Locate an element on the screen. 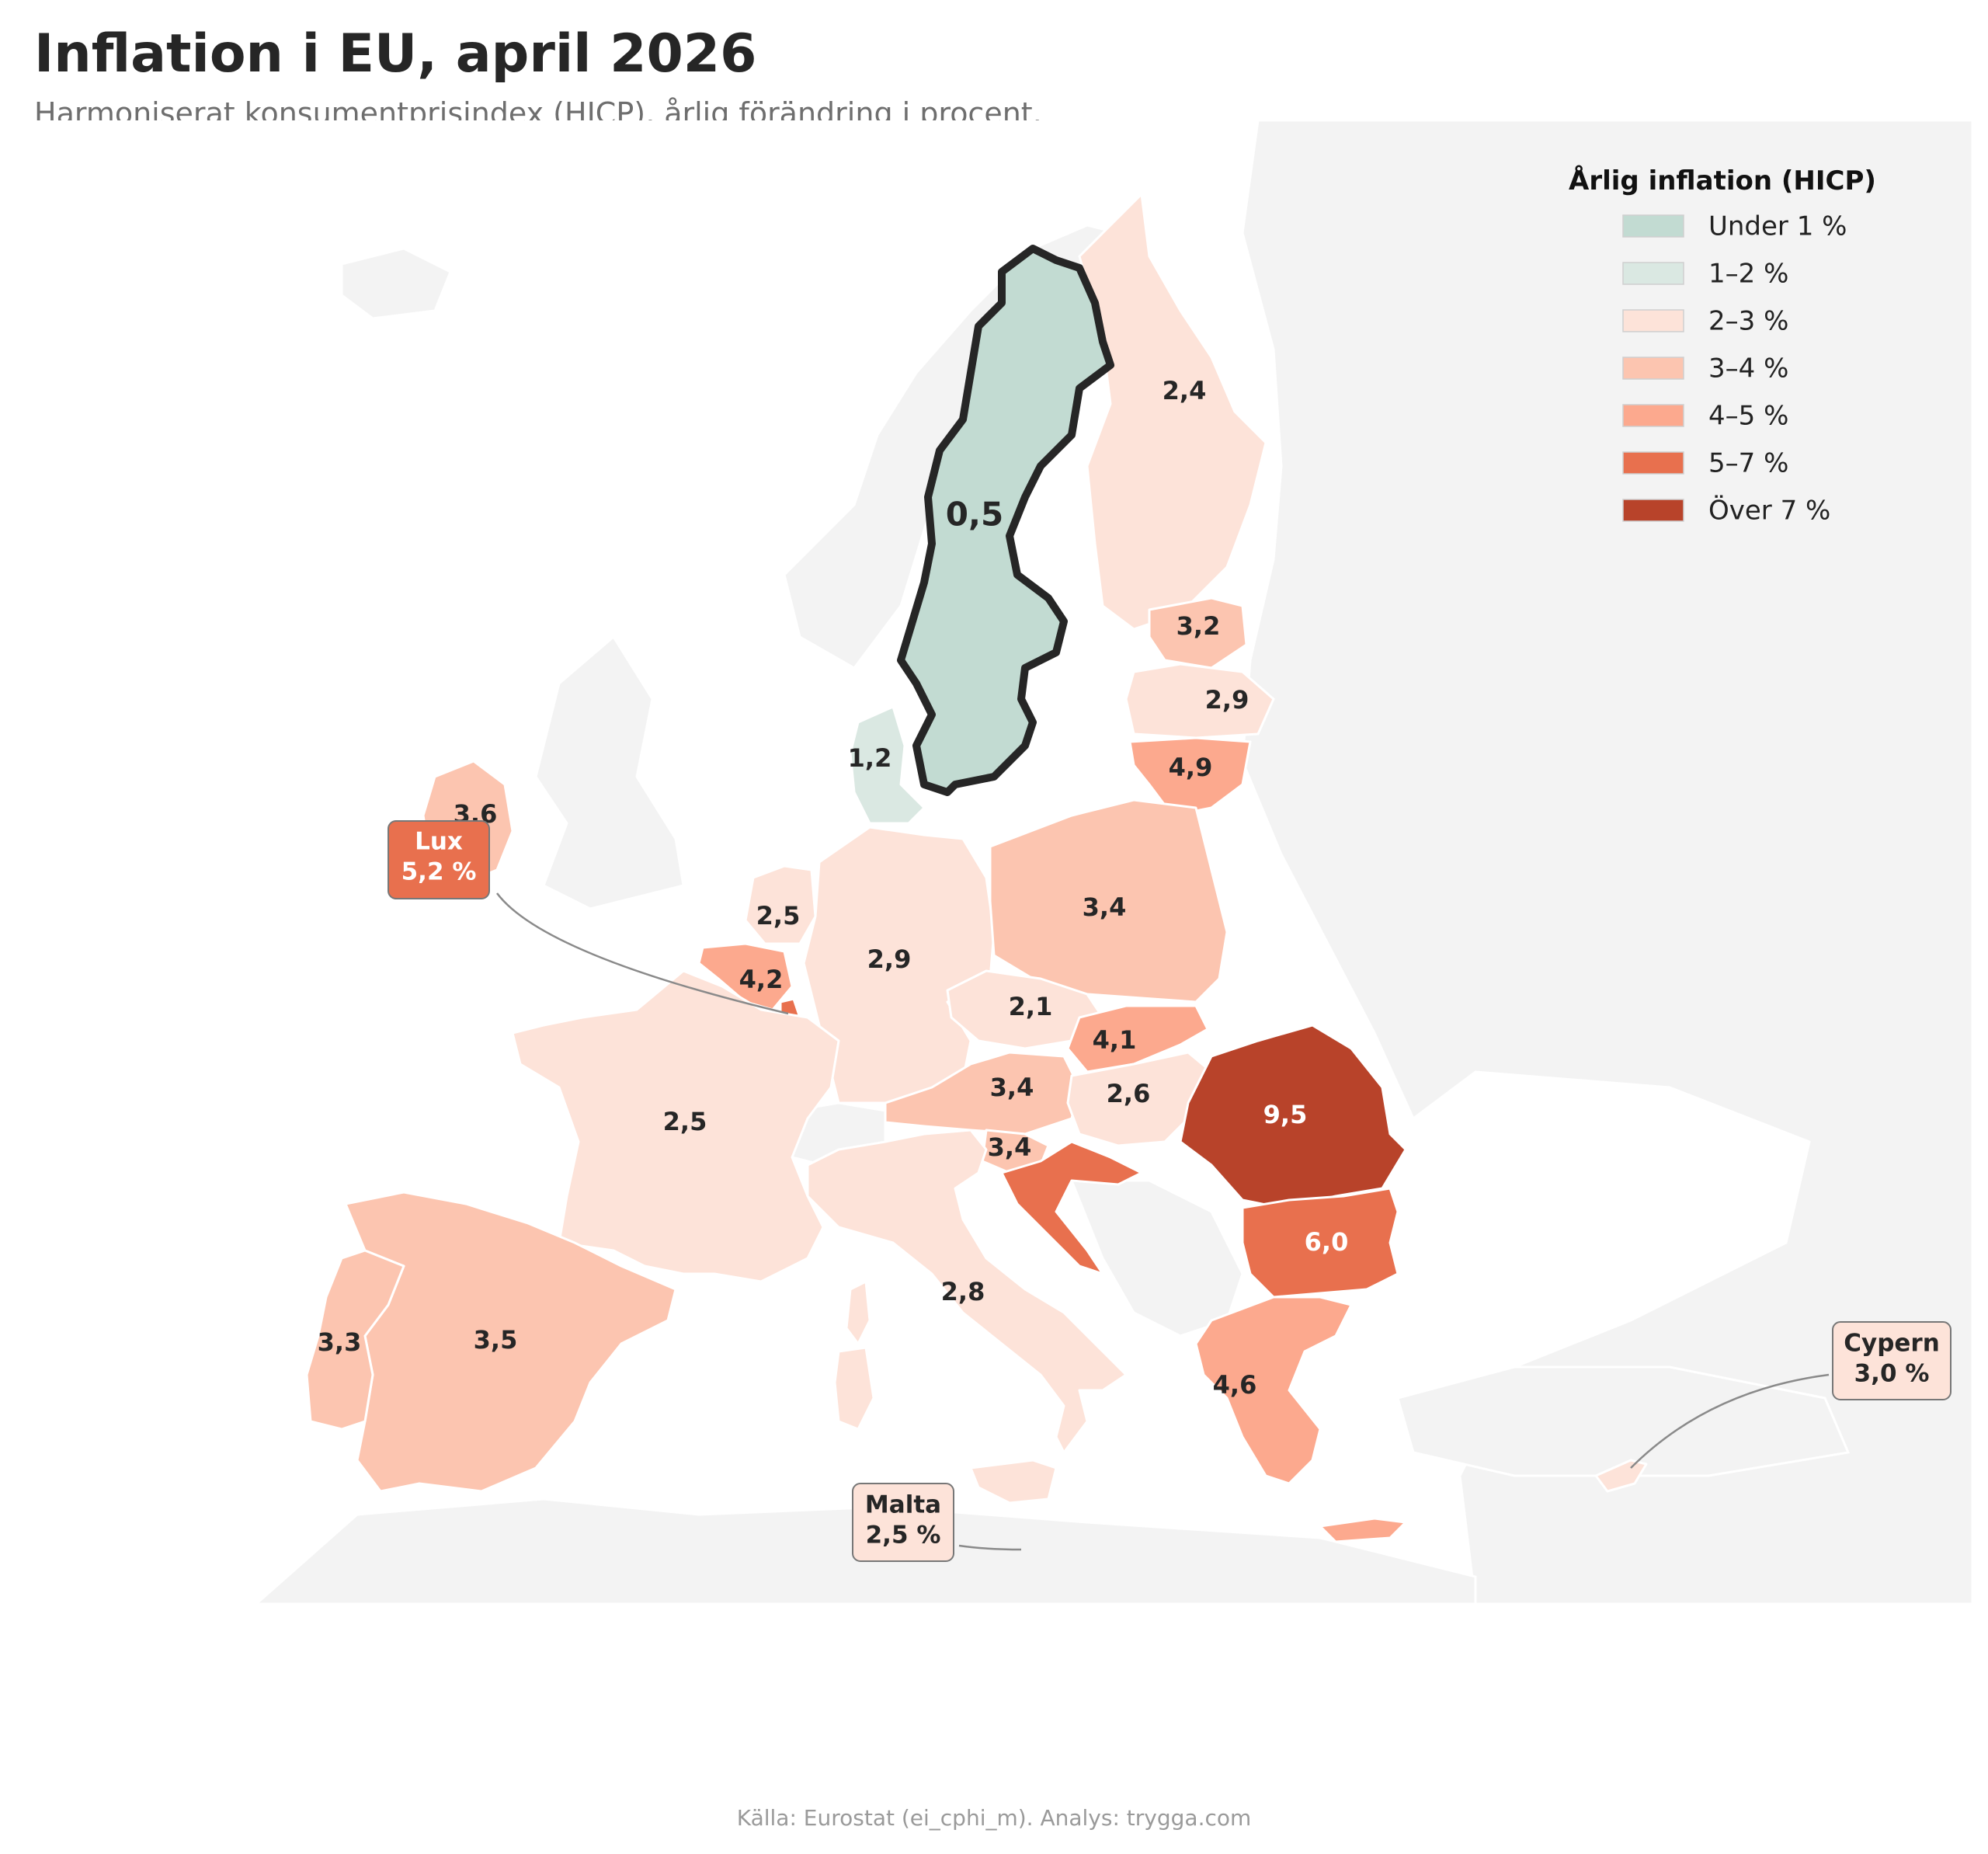 The image size is (1988, 1854). country-portugal is located at coordinates (355, 1340).